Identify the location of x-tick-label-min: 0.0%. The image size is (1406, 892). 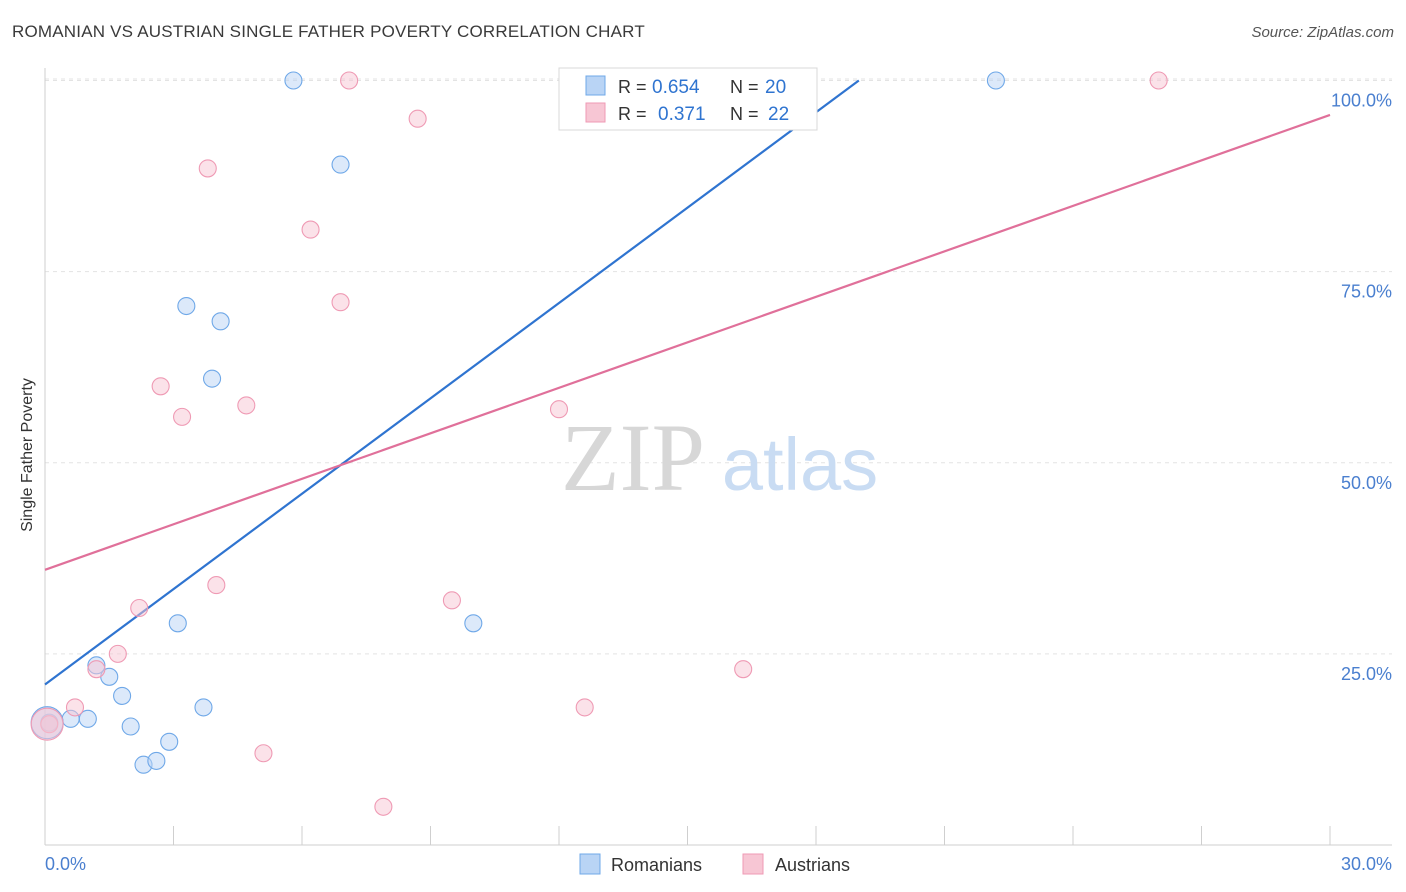
(65, 864).